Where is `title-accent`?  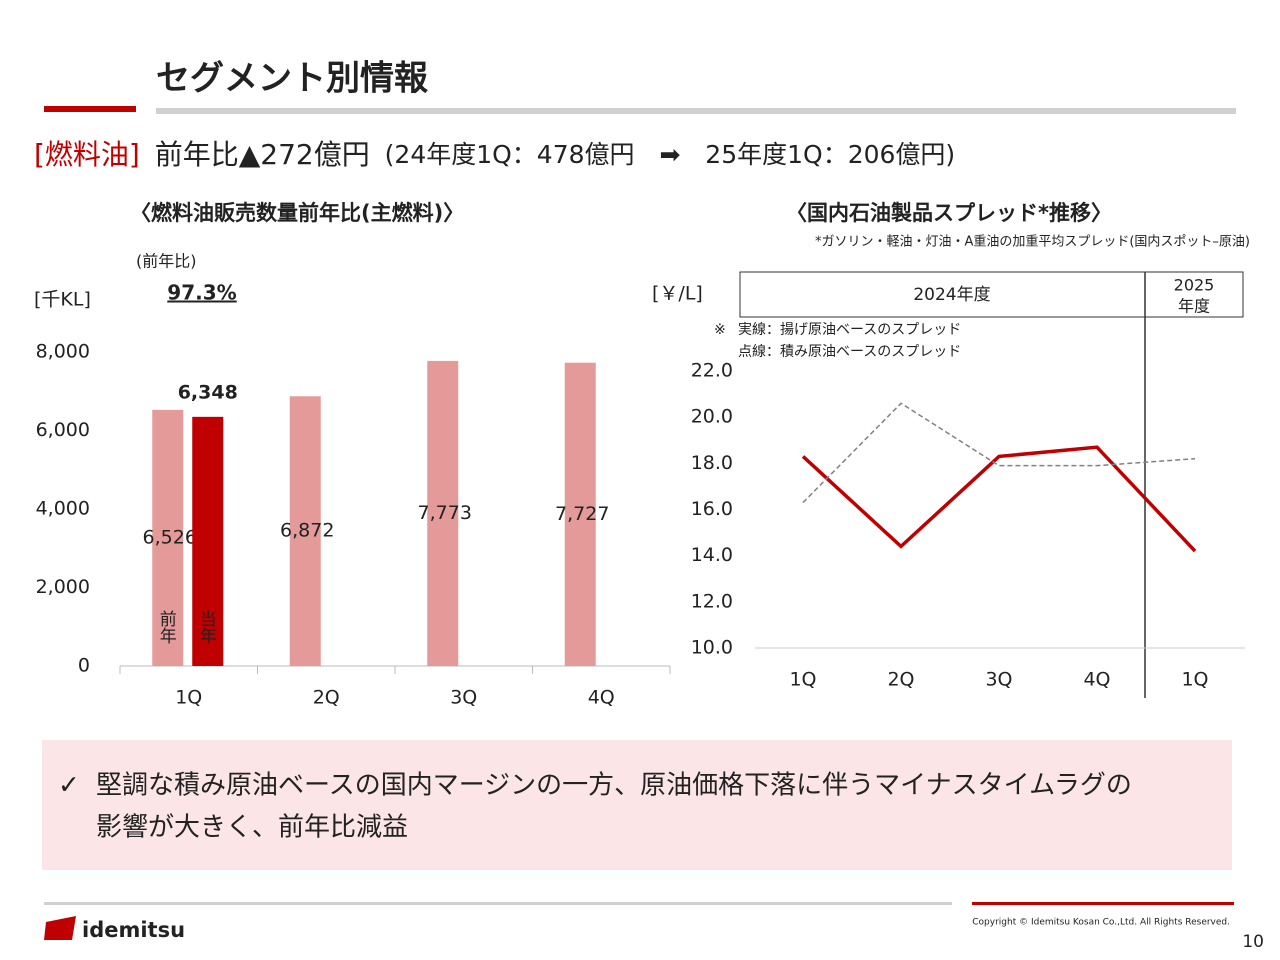
title-accent is located at coordinates (90, 109).